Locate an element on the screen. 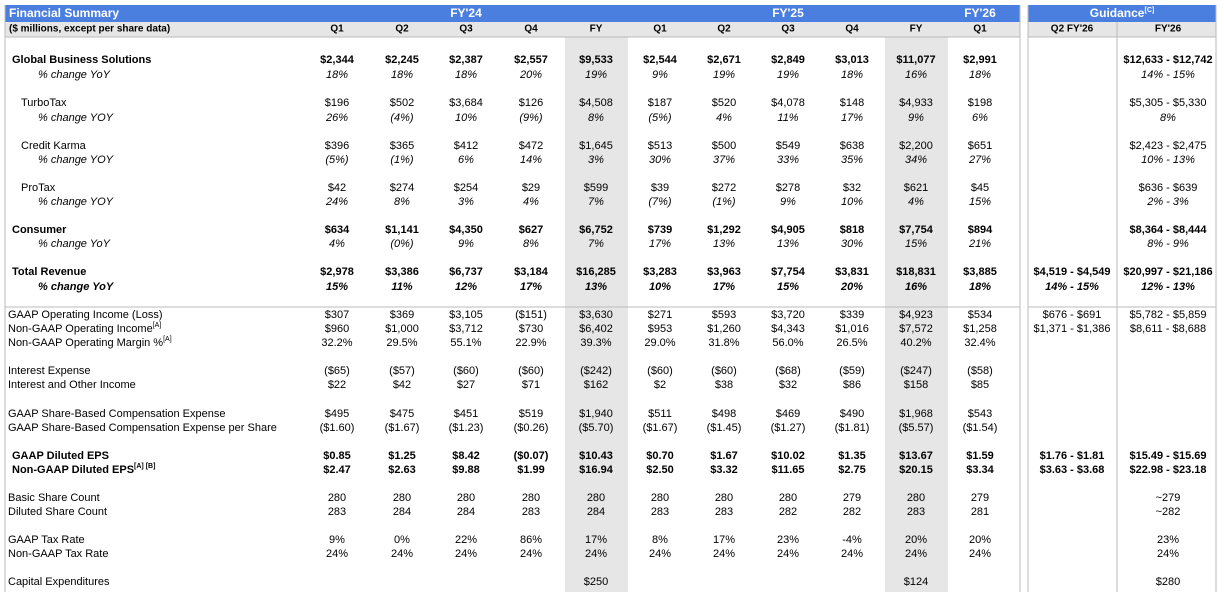 The height and width of the screenshot is (605, 1224). cell-value: 11% is located at coordinates (401, 287).